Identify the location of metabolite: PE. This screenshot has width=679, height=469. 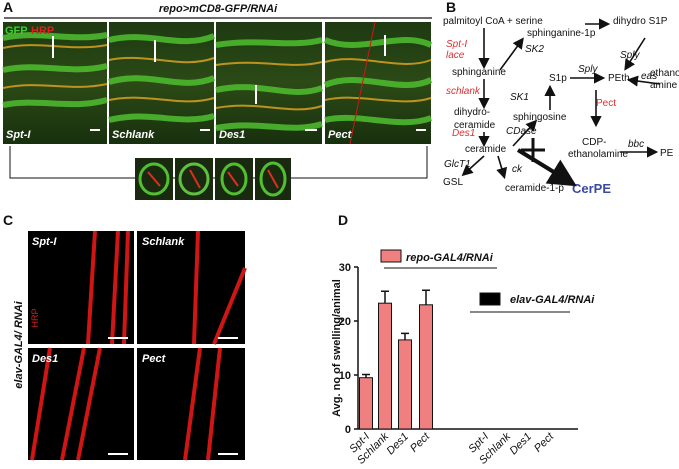
(667, 153).